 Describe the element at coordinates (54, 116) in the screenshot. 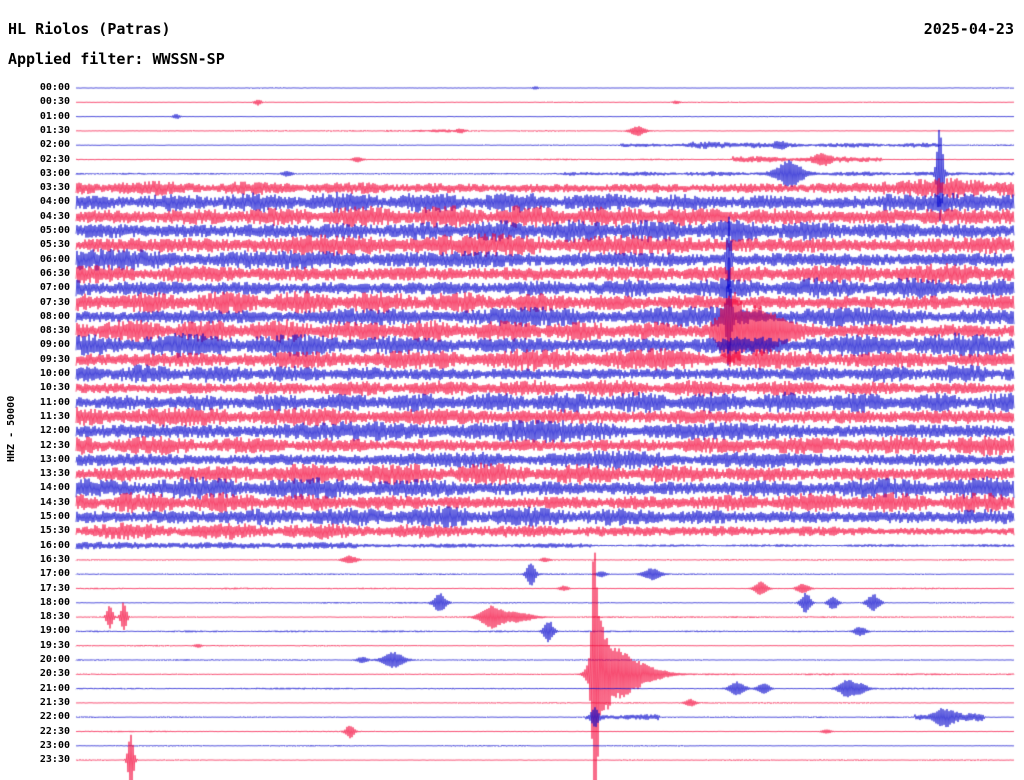

I see `time-label: 01:00` at that location.